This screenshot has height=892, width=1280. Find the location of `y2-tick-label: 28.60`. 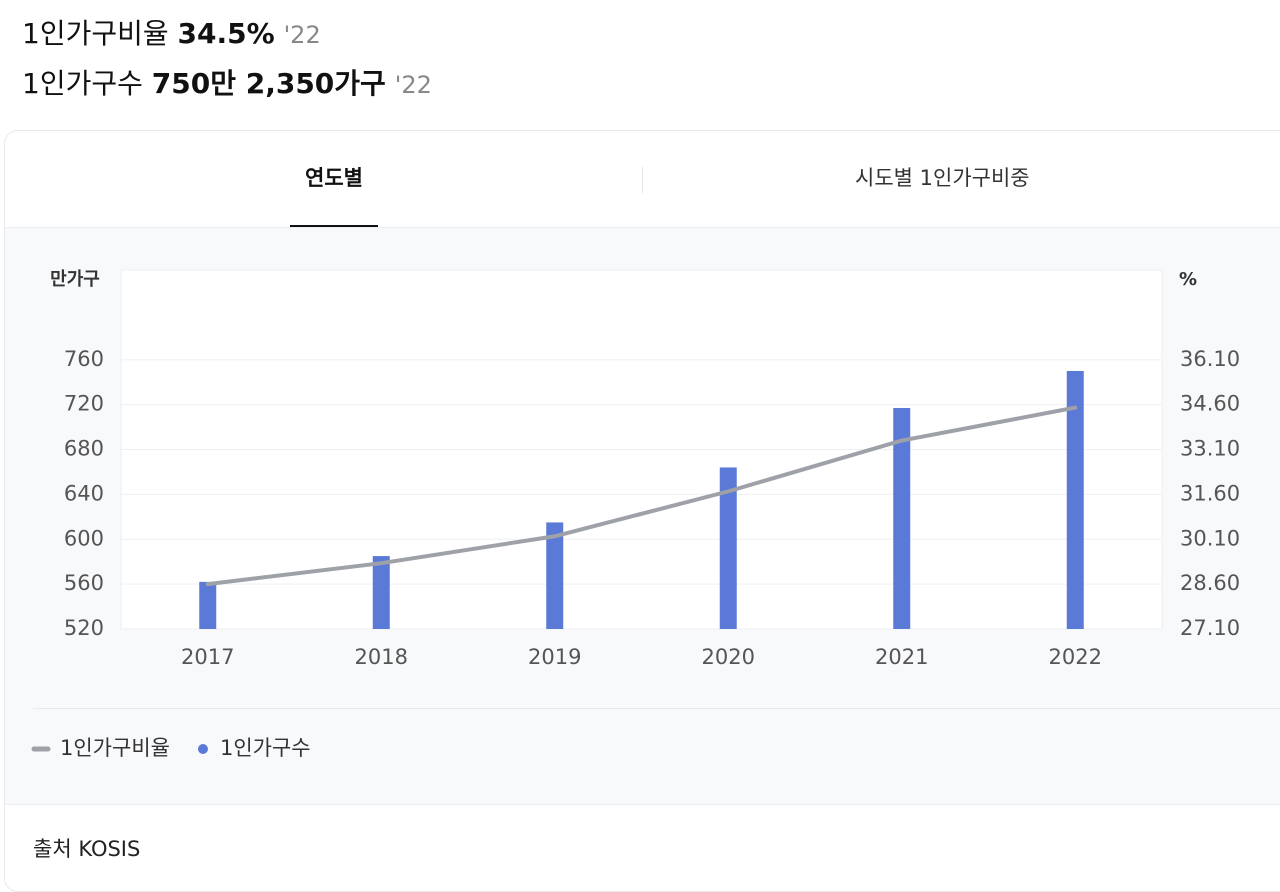

y2-tick-label: 28.60 is located at coordinates (1210, 583).